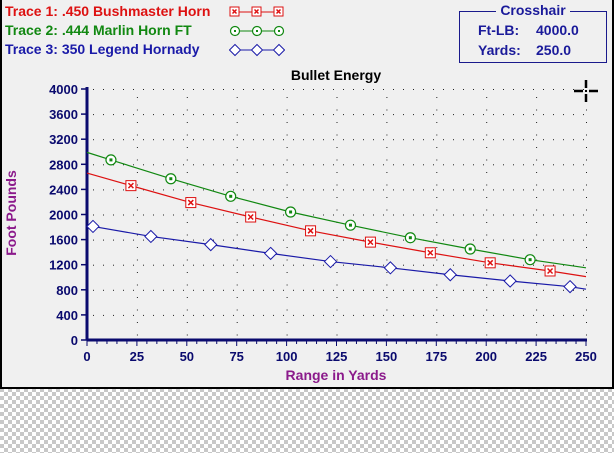  What do you see at coordinates (63, 215) in the screenshot?
I see `y-tick-label: 2000` at bounding box center [63, 215].